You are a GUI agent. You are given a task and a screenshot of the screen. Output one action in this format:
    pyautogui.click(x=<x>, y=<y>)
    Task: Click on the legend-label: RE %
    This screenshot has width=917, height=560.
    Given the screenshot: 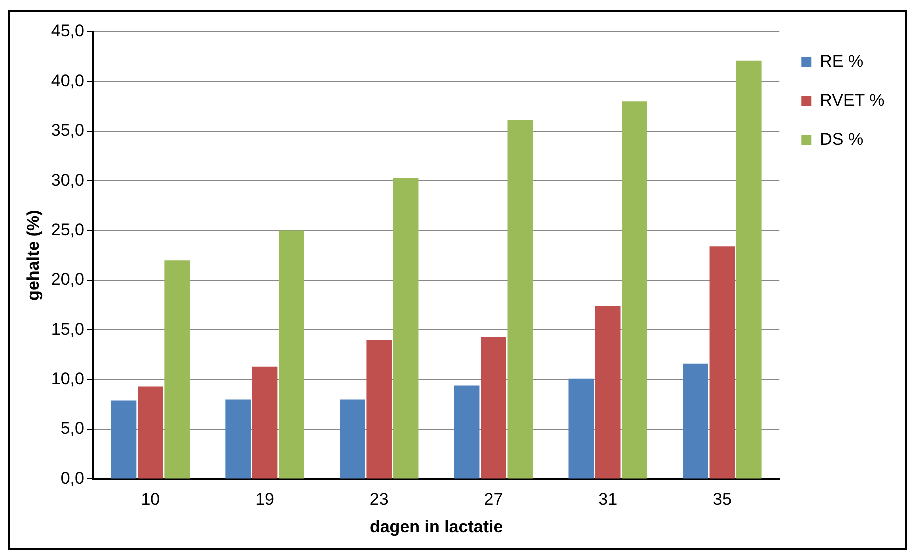 What is the action you would take?
    pyautogui.click(x=842, y=62)
    